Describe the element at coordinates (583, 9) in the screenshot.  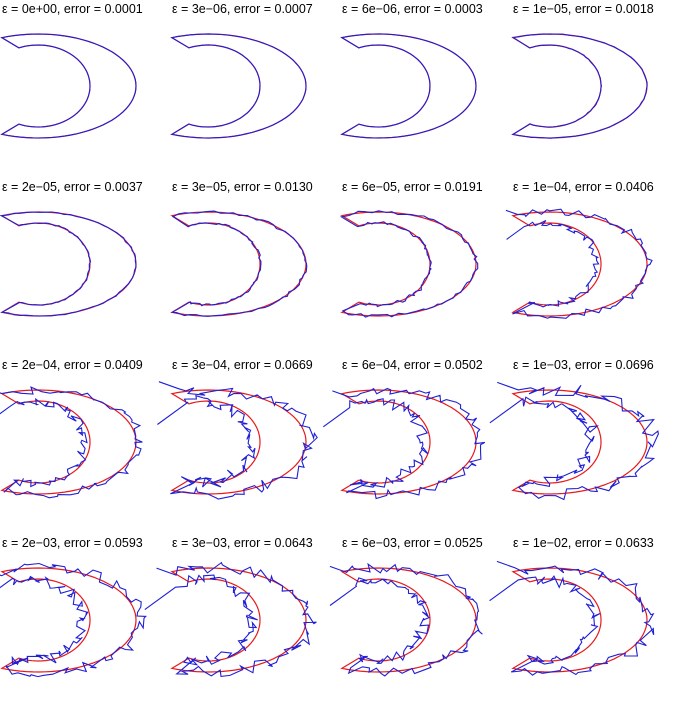
I see `panel-title: ε = 1e−05, error = 0.0018` at that location.